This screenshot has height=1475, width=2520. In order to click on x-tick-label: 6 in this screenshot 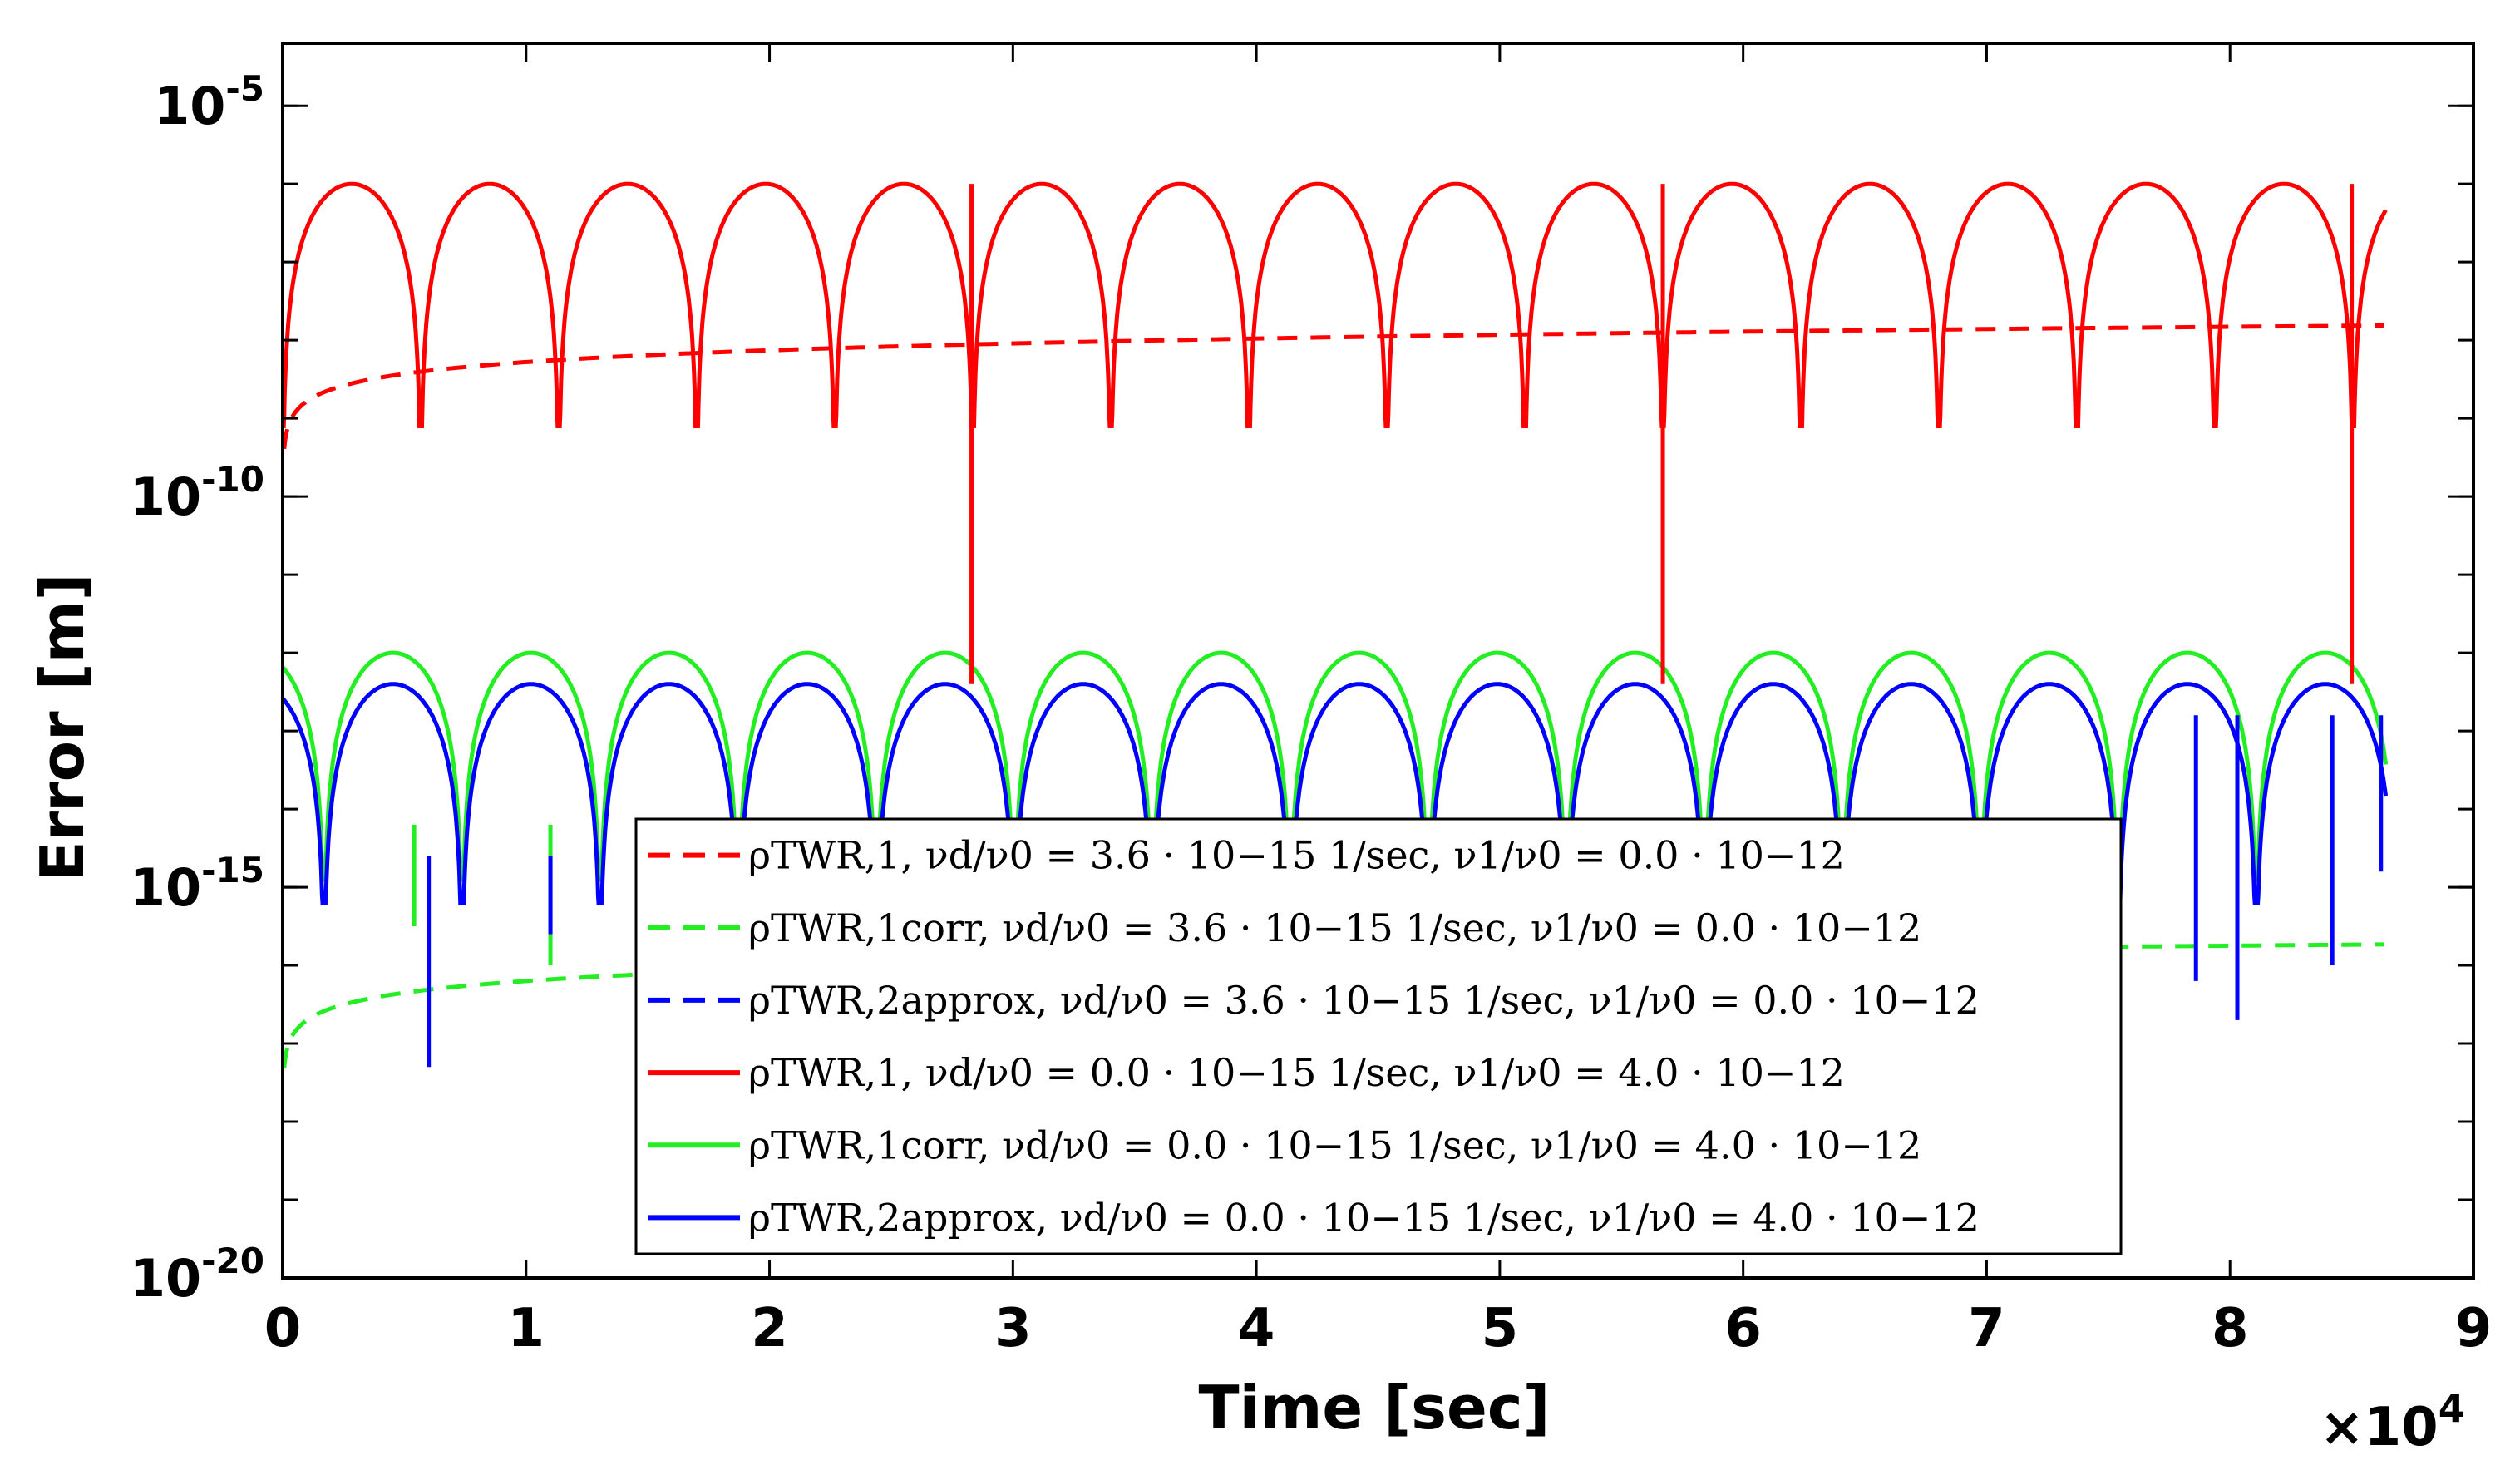, I will do `click(1743, 1328)`.